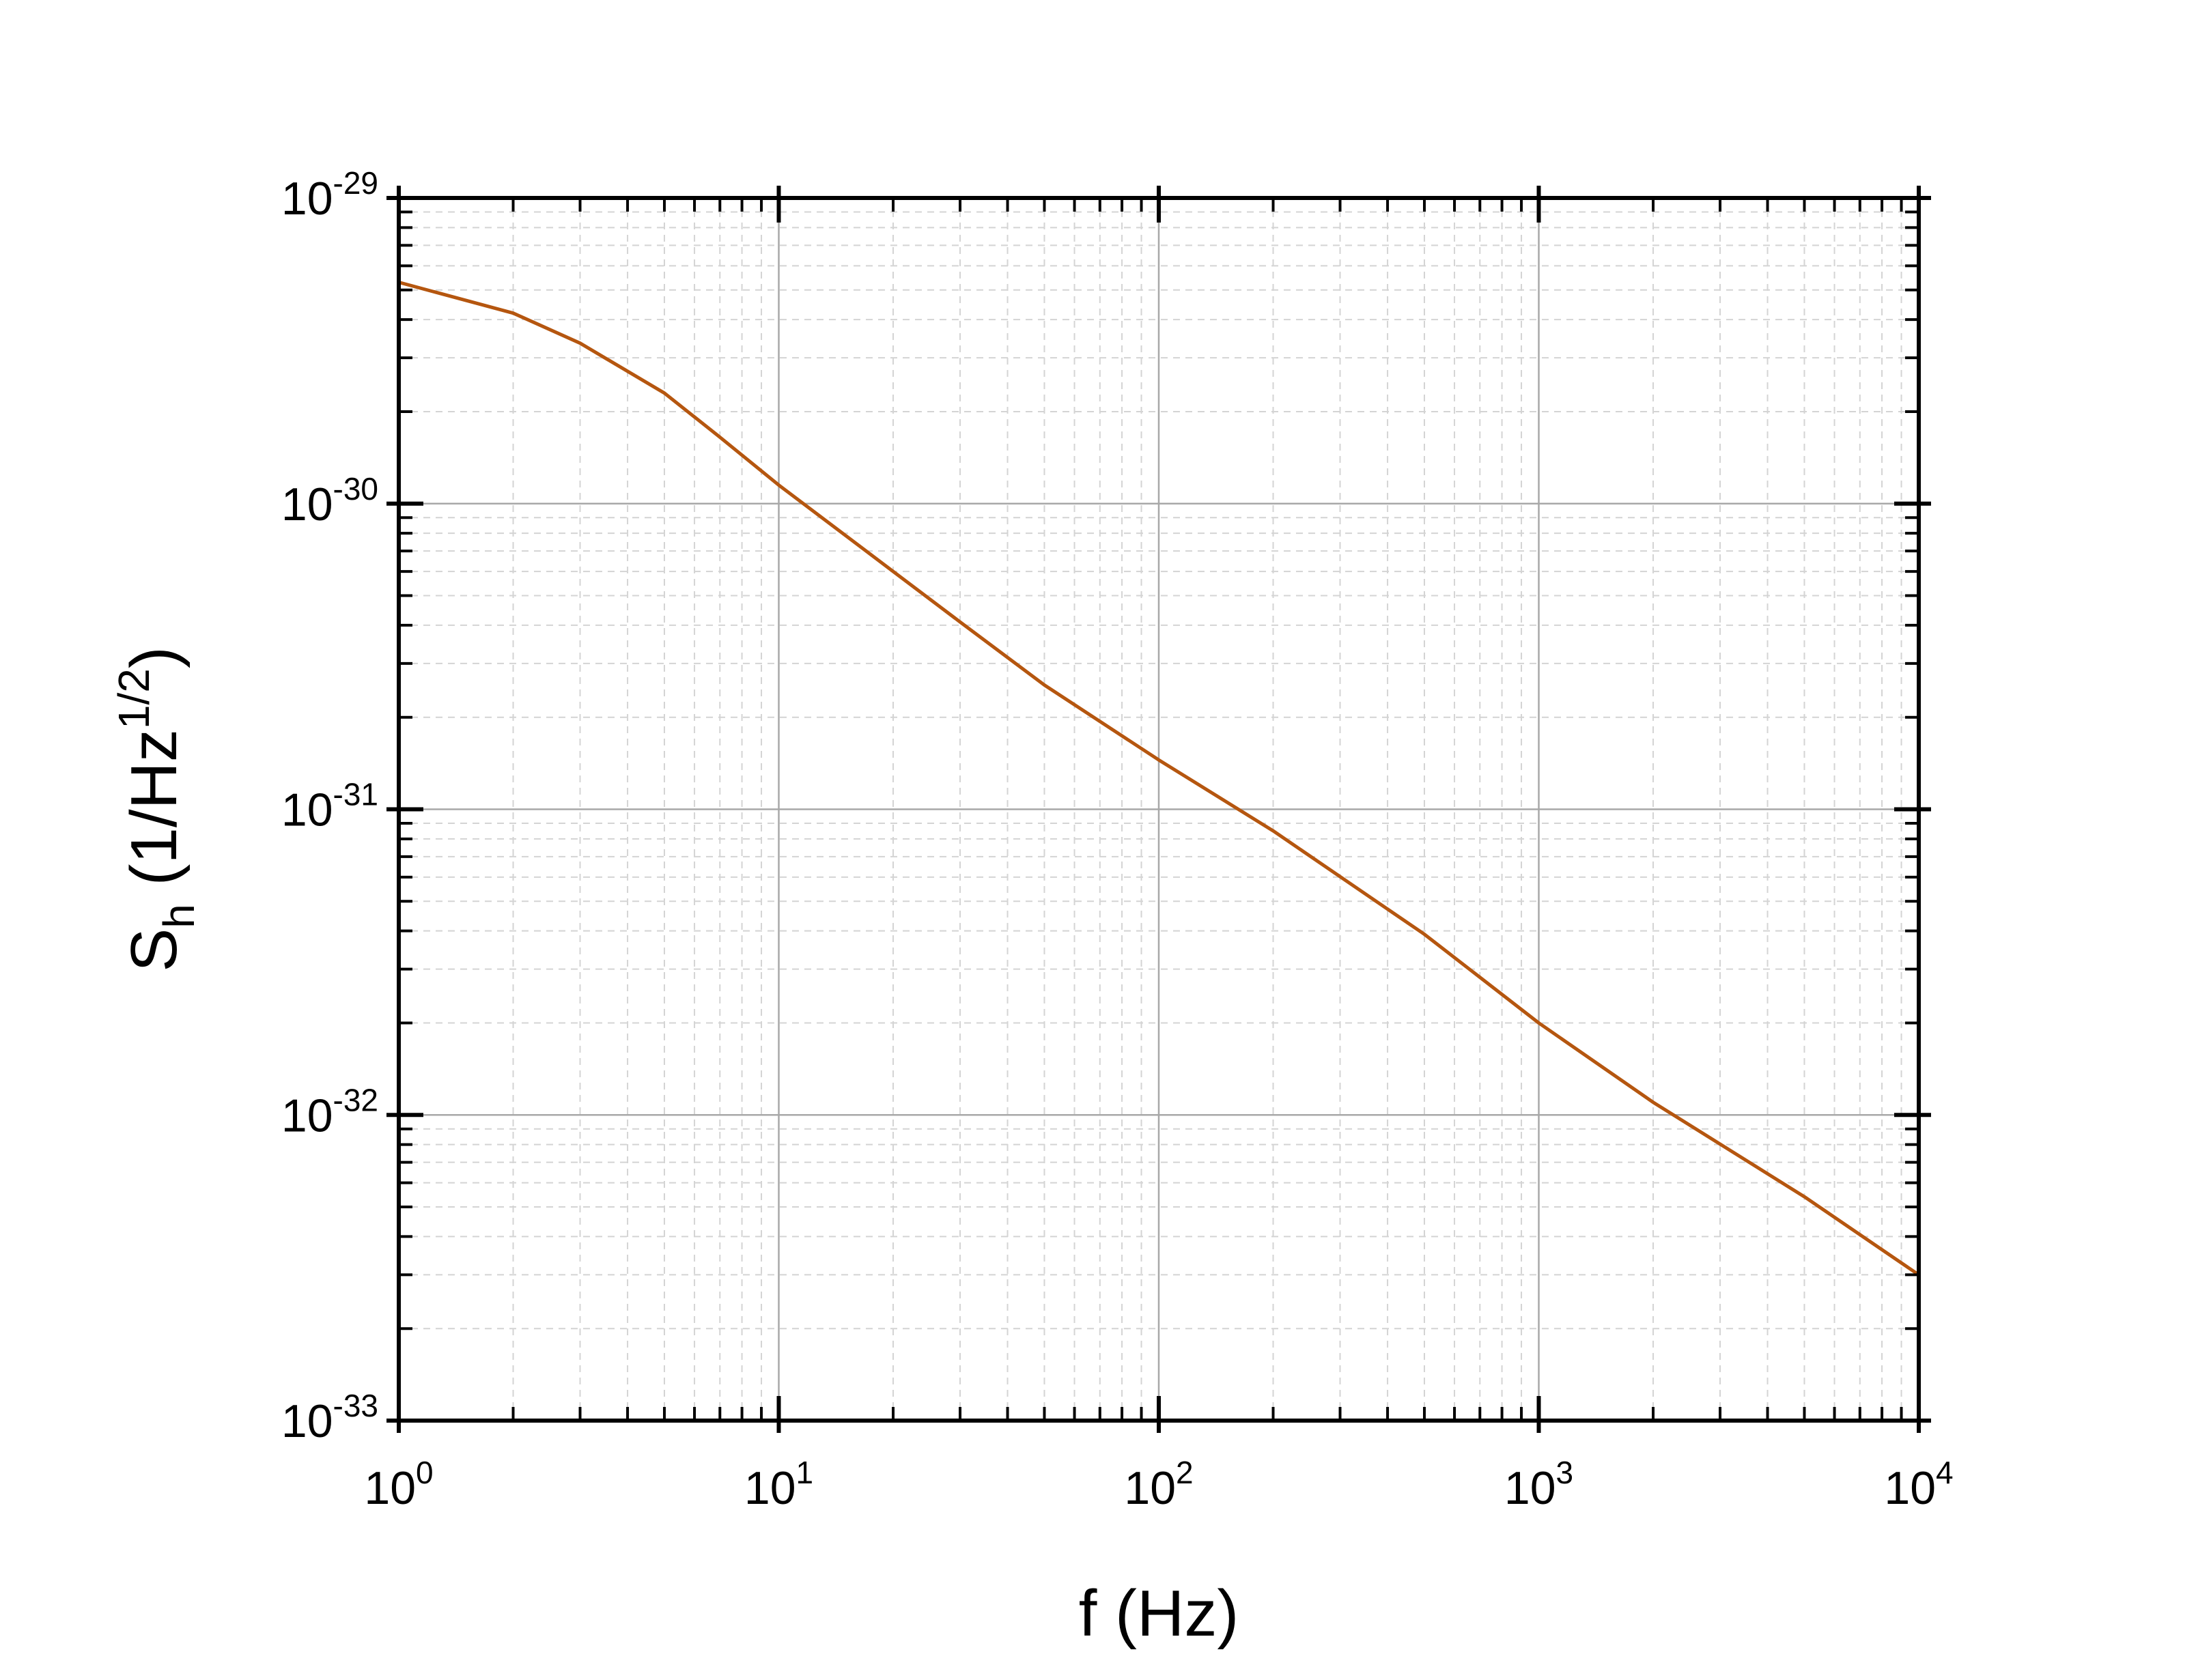  I want to click on y-axis-subscript: h, so click(178, 916).